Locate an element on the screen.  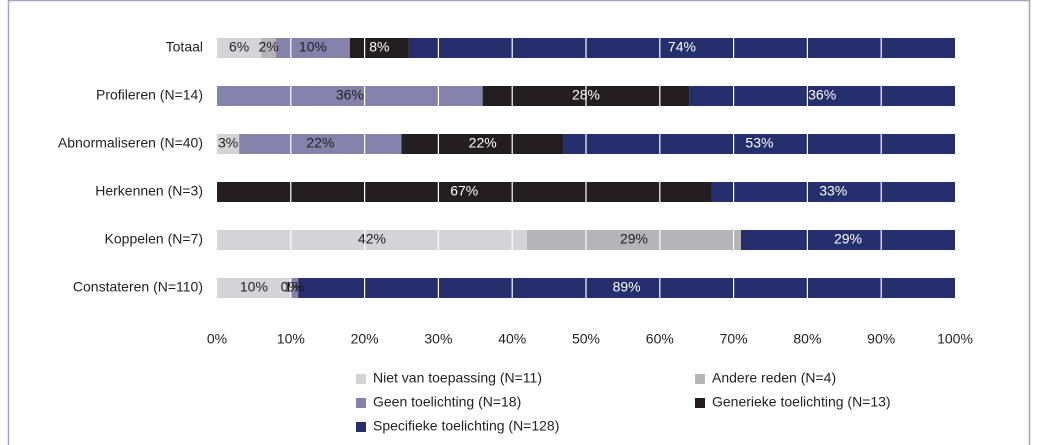
data-label: 53% is located at coordinates (759, 143).